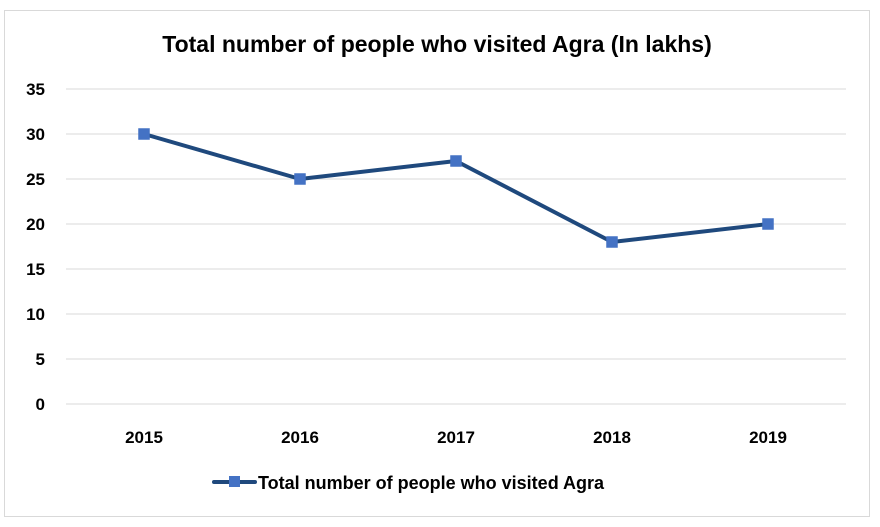 The height and width of the screenshot is (527, 880). Describe the element at coordinates (35, 247) in the screenshot. I see `y-axis-tick-labels: 0 5 10 15 20 25 30 35` at that location.